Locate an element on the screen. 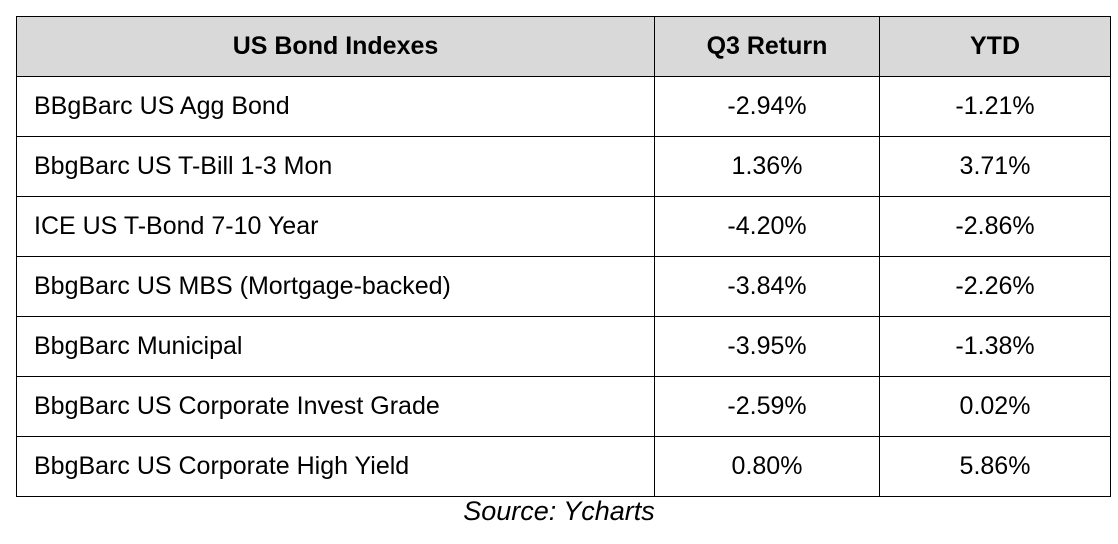  q3-return-cell: -3.84% is located at coordinates (767, 286).